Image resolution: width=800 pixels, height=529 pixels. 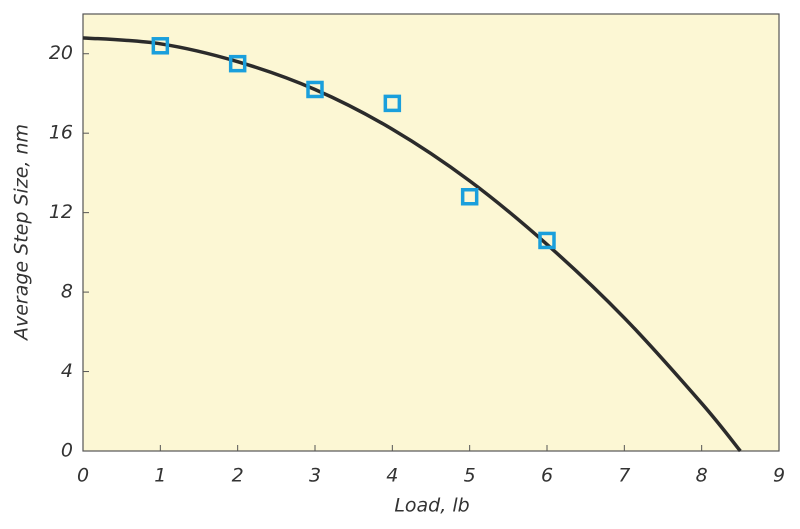 I want to click on x-tick-label: 7, so click(x=624, y=476).